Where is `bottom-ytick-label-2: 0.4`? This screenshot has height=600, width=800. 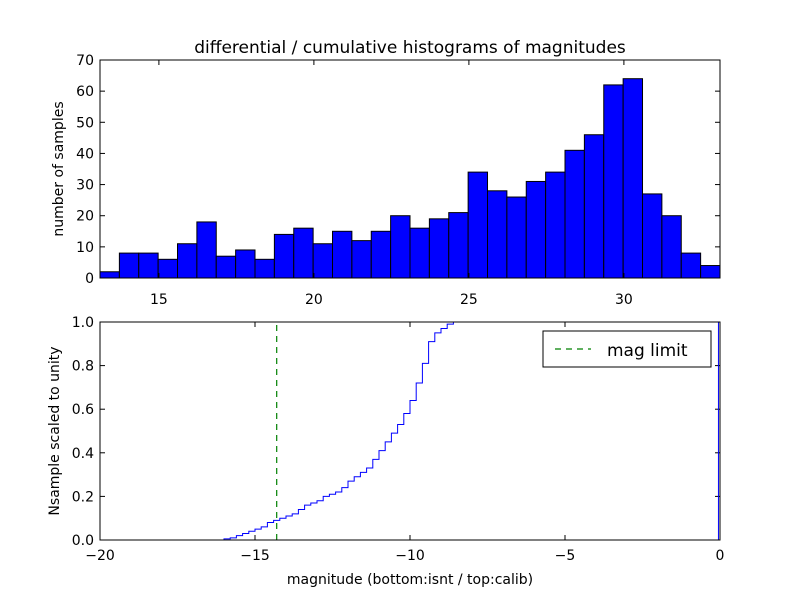 bottom-ytick-label-2: 0.4 is located at coordinates (83, 454).